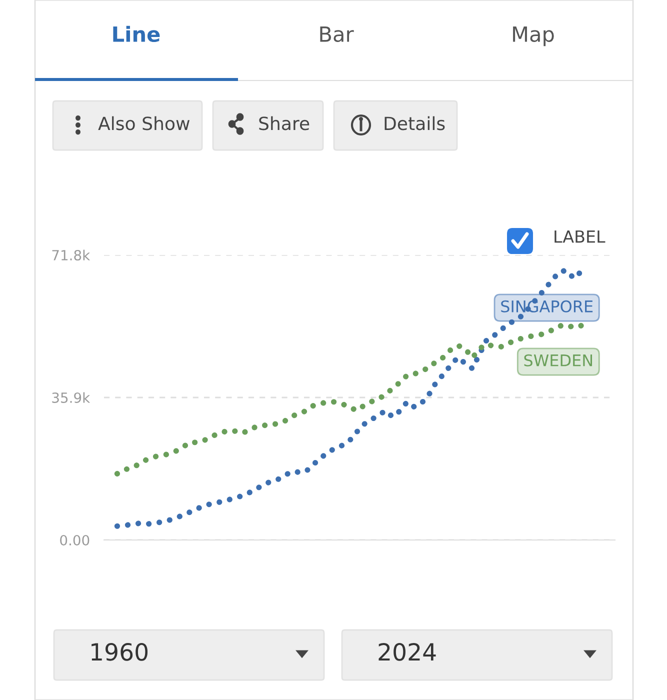 This screenshot has width=667, height=700. What do you see at coordinates (120, 651) in the screenshot?
I see `text: 1960` at bounding box center [120, 651].